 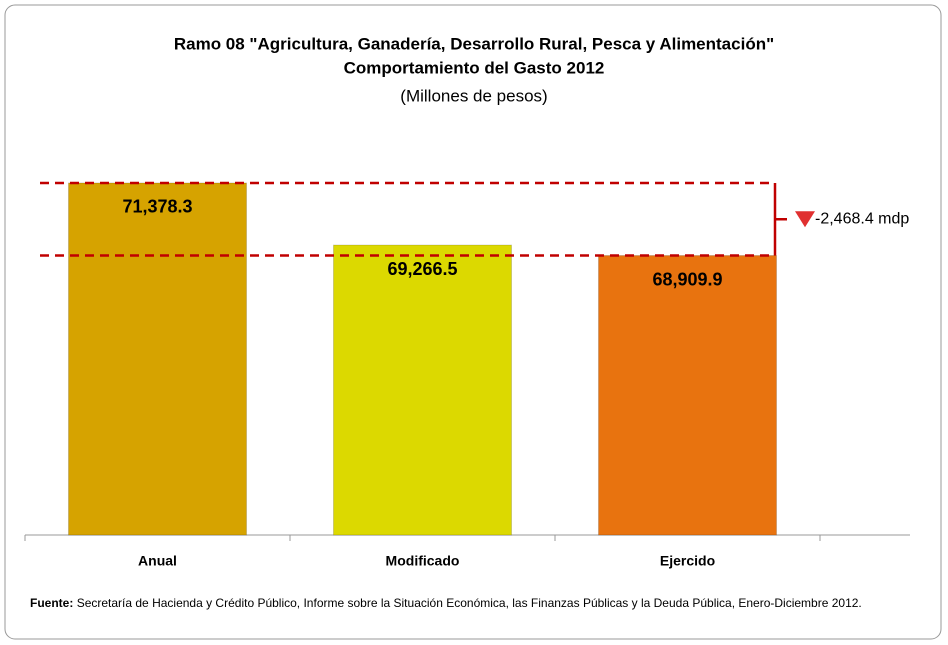 What do you see at coordinates (422, 269) in the screenshot?
I see `value-label: 69,266.5` at bounding box center [422, 269].